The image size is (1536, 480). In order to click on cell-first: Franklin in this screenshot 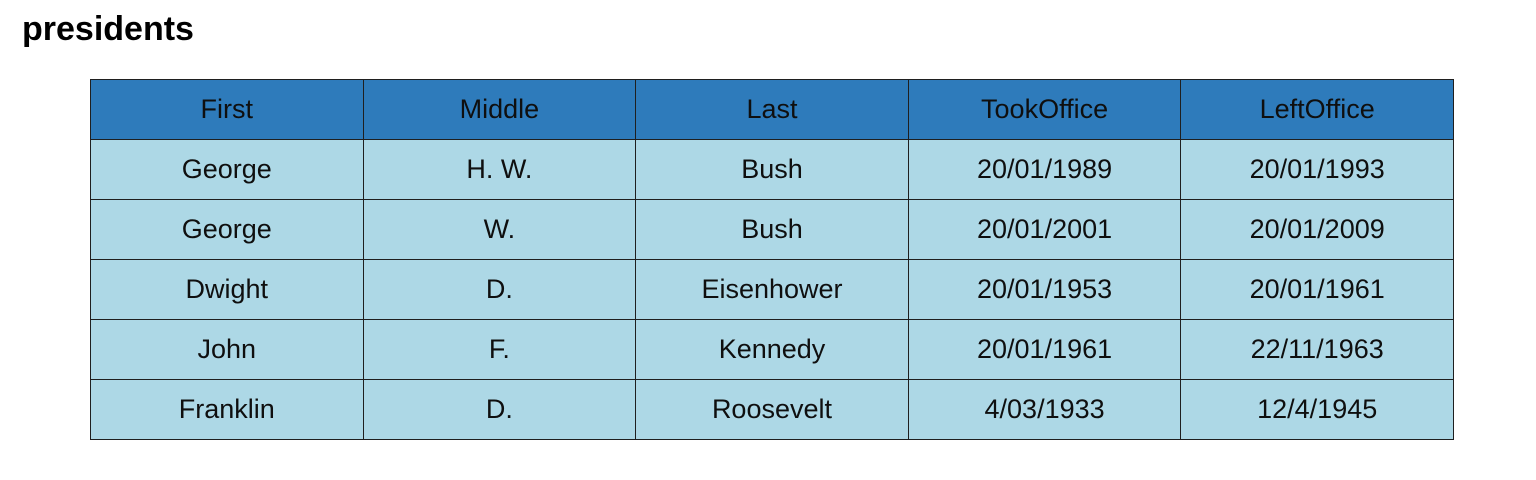, I will do `click(227, 409)`.